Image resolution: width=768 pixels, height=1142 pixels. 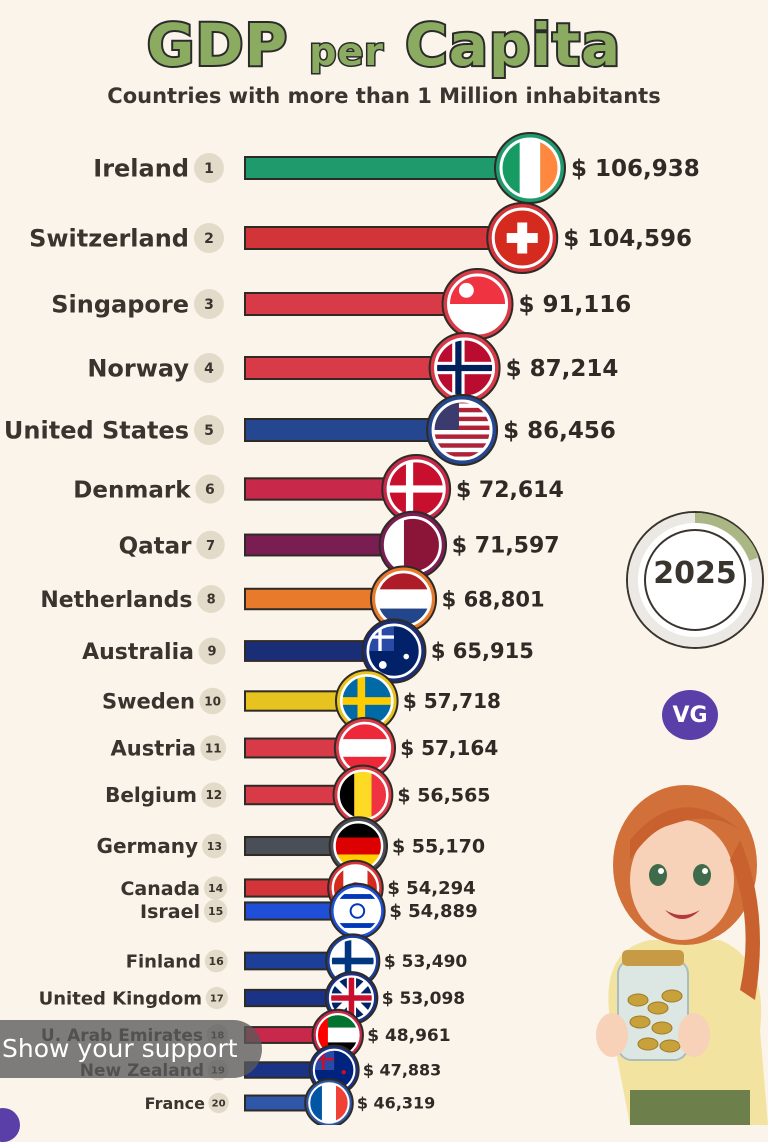 What do you see at coordinates (131, 1049) in the screenshot?
I see `show-your-support-button: Show your support` at bounding box center [131, 1049].